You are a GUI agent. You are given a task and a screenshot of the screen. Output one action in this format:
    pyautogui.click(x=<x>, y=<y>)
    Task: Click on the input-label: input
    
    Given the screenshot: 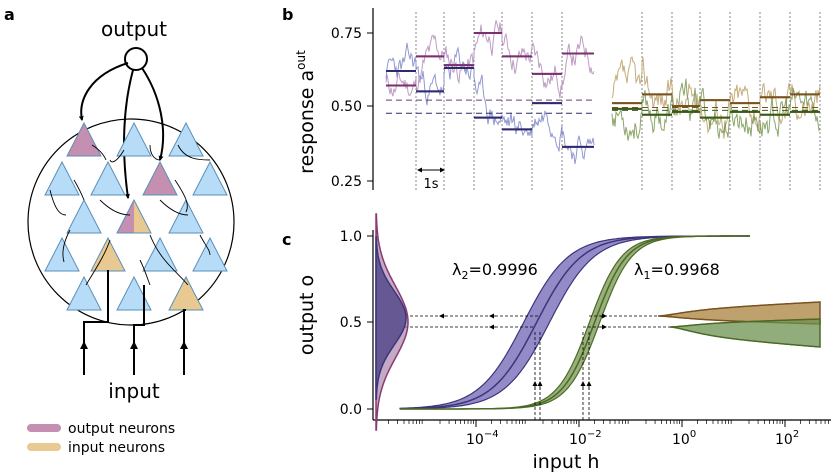 What is the action you would take?
    pyautogui.click(x=134, y=391)
    